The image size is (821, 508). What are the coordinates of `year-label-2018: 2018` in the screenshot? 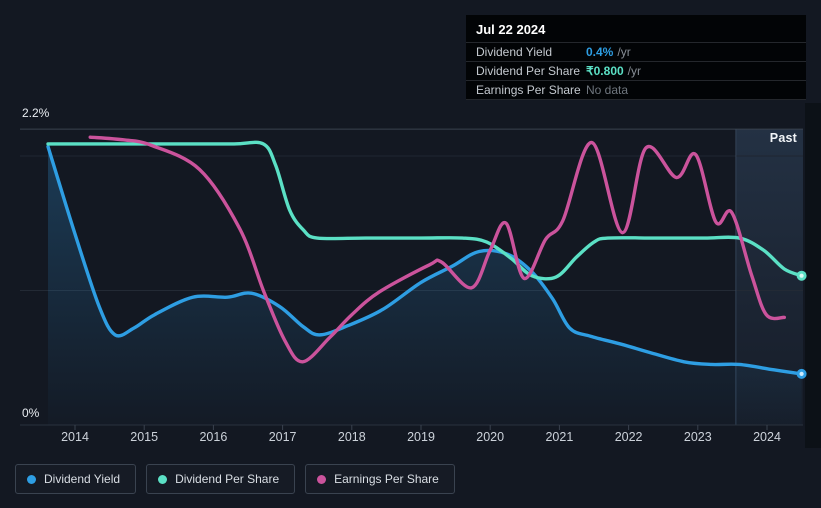 It's located at (351, 437).